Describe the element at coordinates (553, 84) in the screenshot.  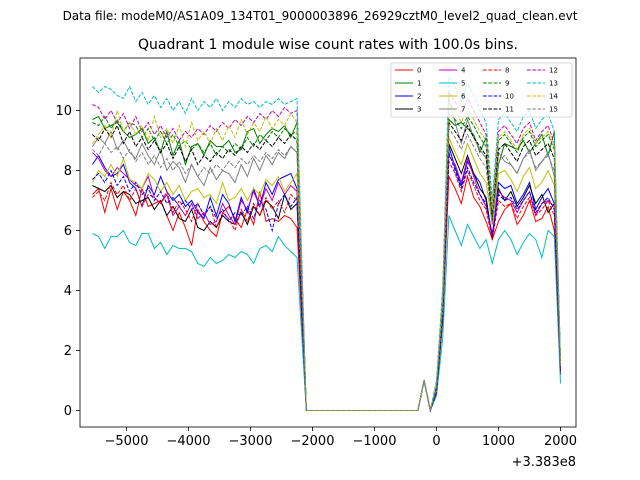
I see `legend-label-13: 13` at that location.